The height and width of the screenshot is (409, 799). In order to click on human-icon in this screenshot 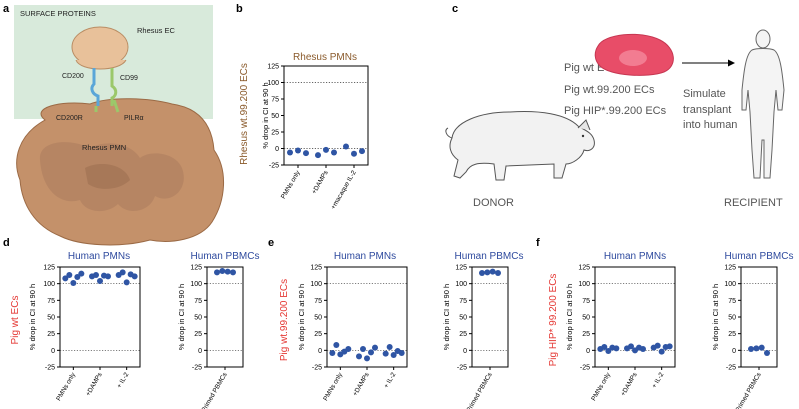, I will do `click(763, 104)`.